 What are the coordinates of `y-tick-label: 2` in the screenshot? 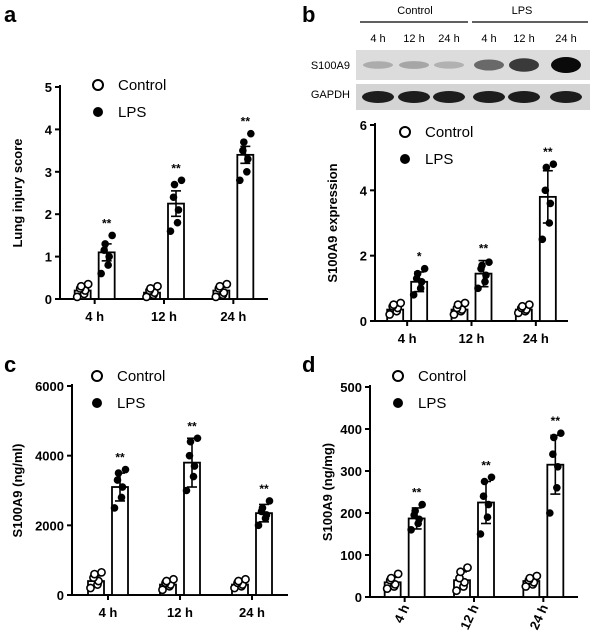 It's located at (48, 214).